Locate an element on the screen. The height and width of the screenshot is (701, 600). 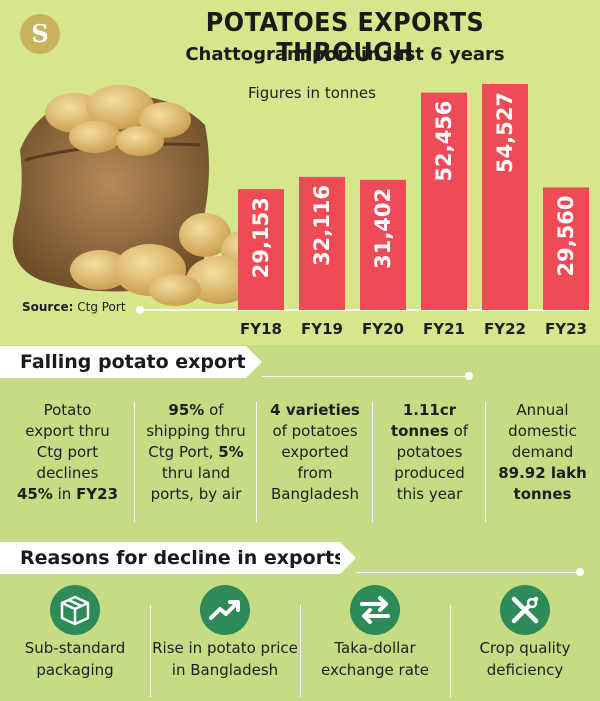
bar-fy23 is located at coordinates (566, 248).